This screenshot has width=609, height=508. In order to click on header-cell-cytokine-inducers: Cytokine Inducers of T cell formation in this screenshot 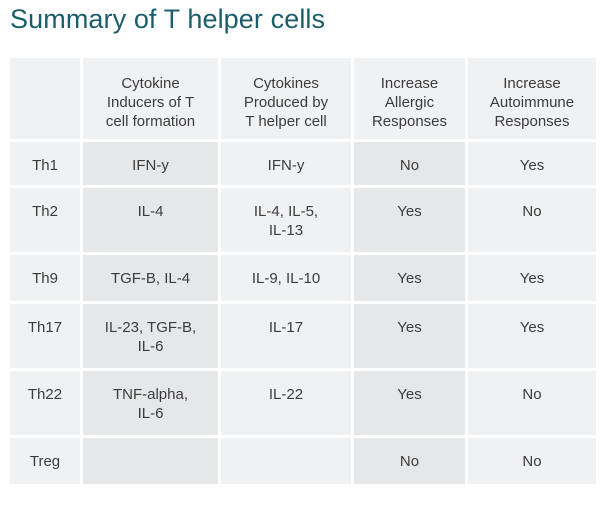, I will do `click(150, 98)`.